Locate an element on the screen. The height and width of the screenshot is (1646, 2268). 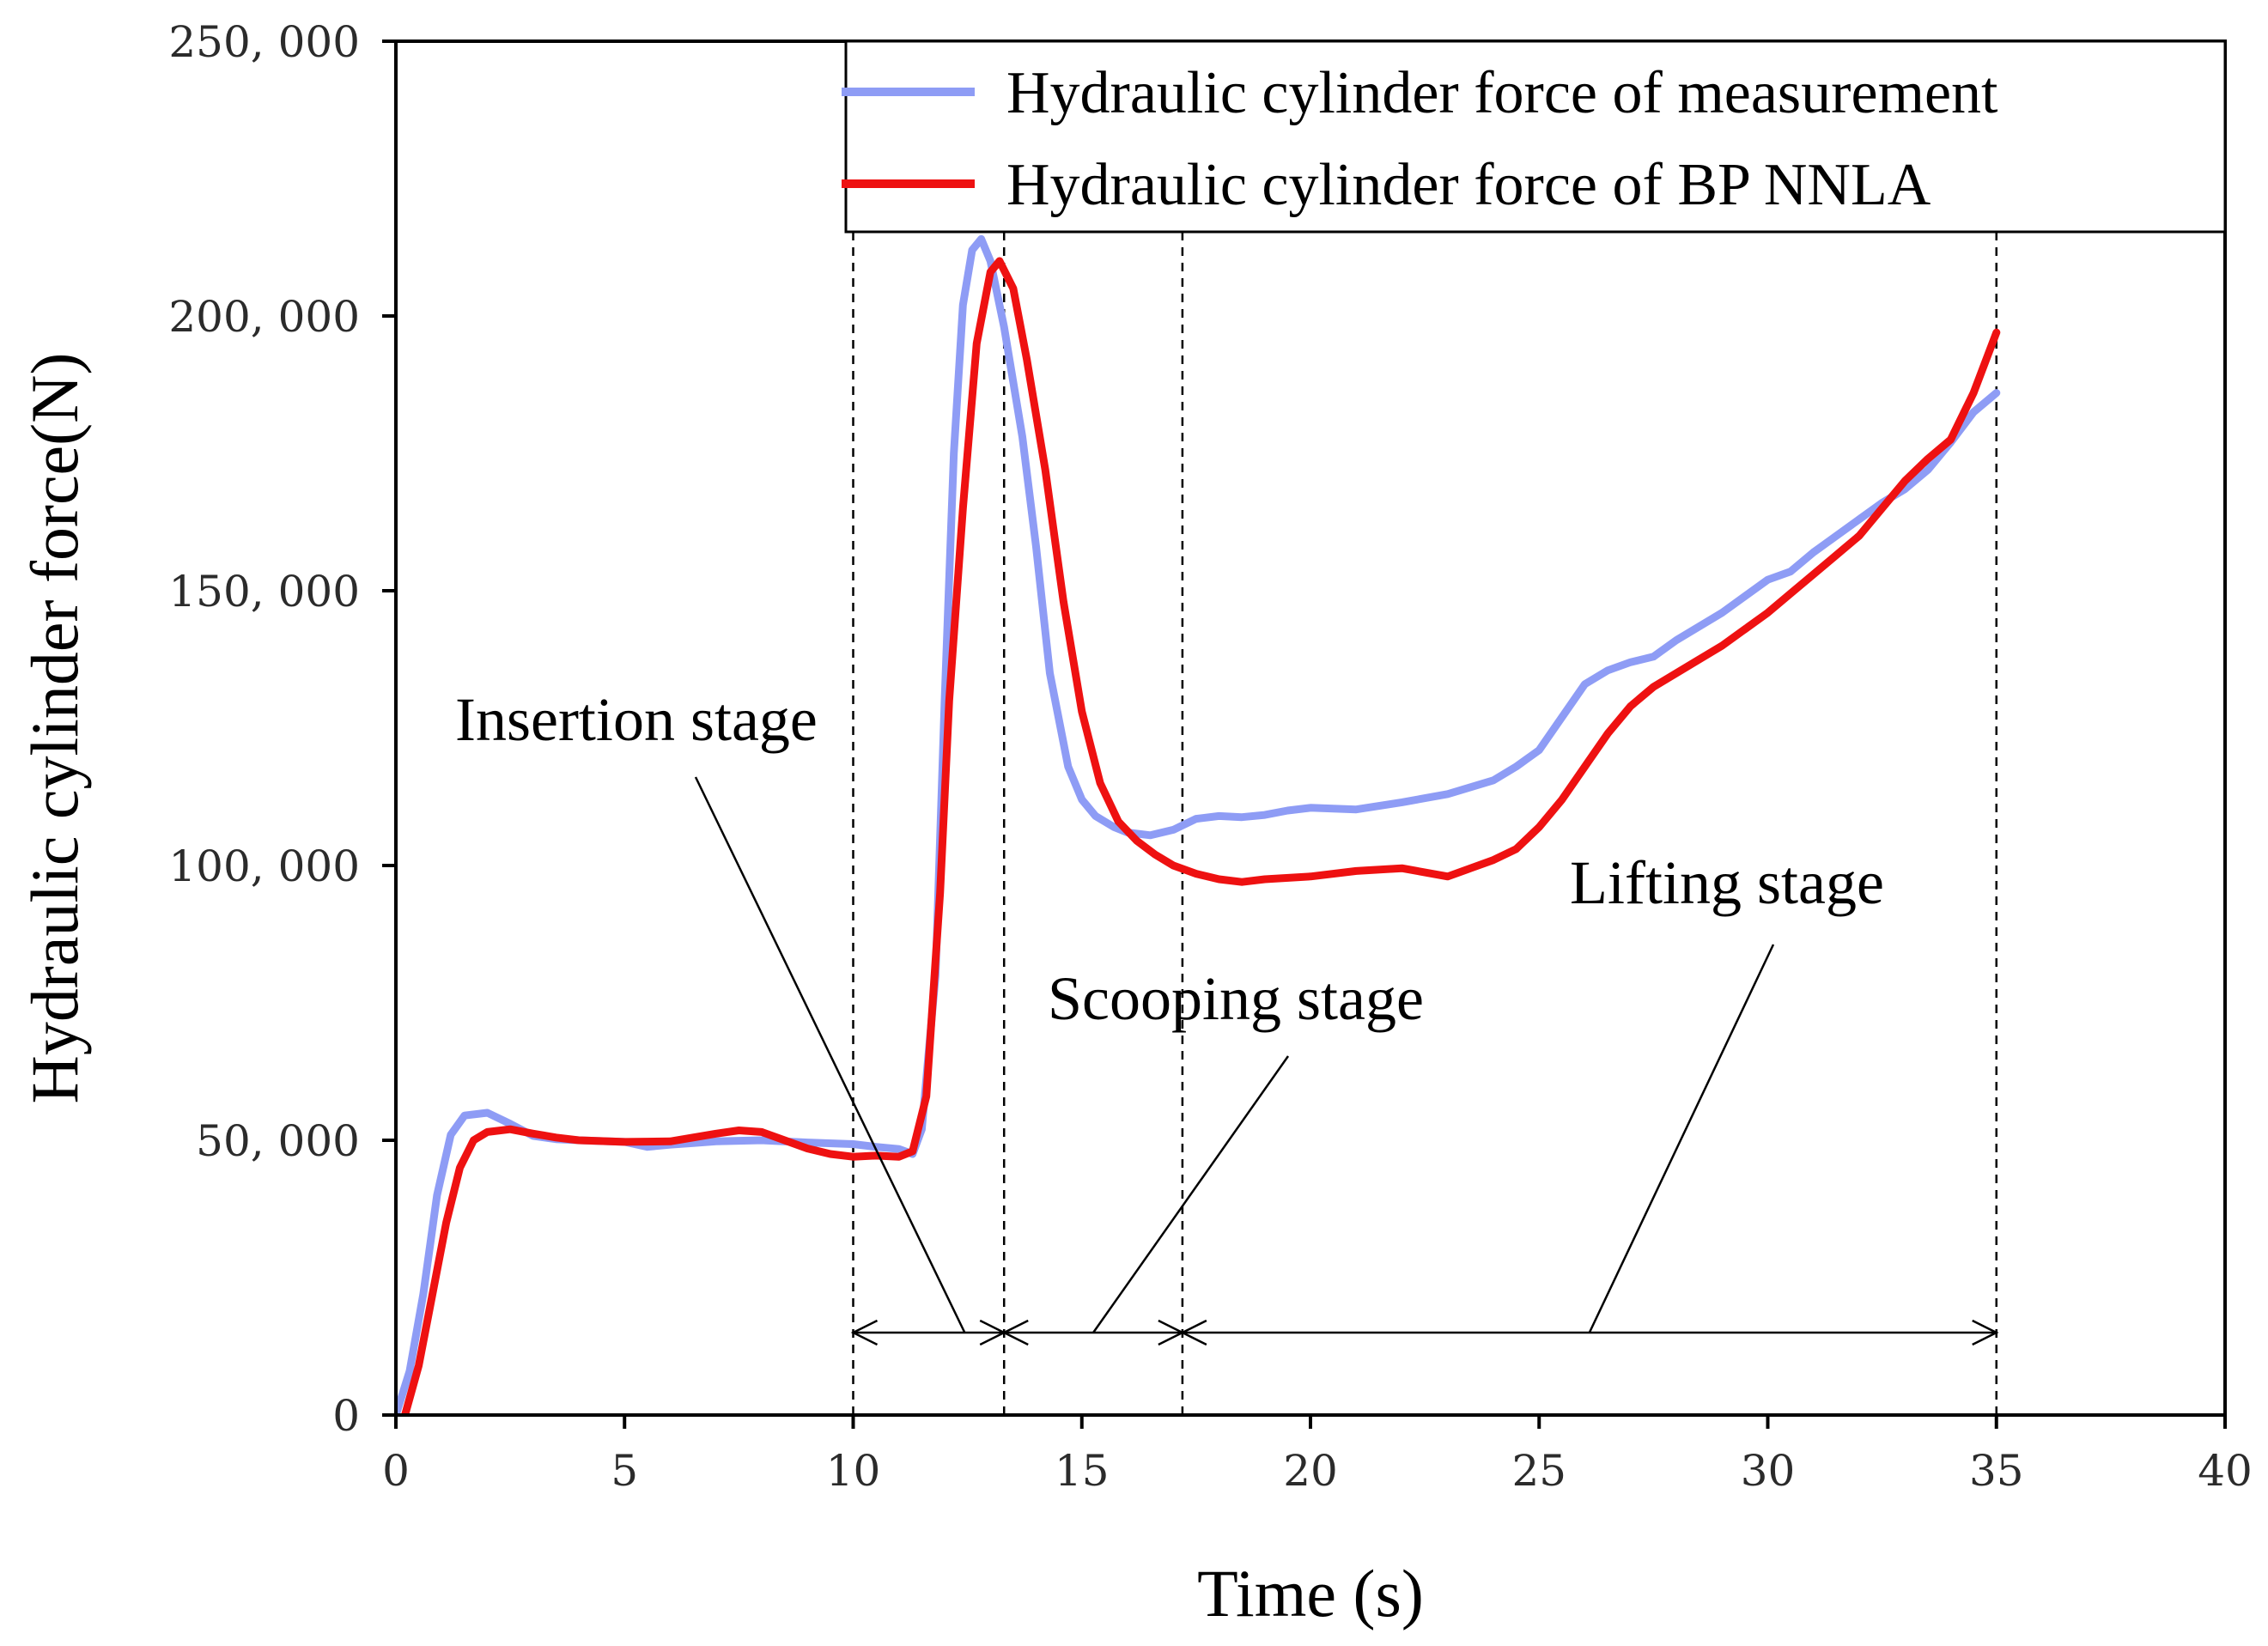
x-tick-label: 0 is located at coordinates (396, 1471).